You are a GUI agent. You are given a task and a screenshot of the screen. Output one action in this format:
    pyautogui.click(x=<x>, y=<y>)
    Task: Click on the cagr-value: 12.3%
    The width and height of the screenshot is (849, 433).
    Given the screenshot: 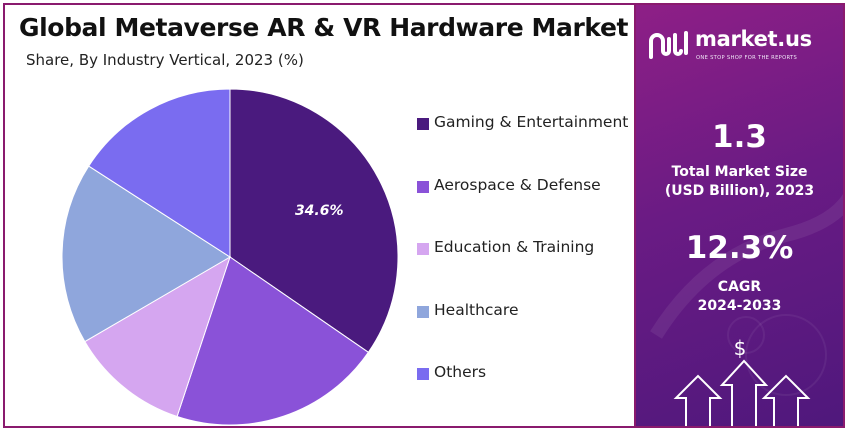 What is the action you would take?
    pyautogui.click(x=739, y=248)
    